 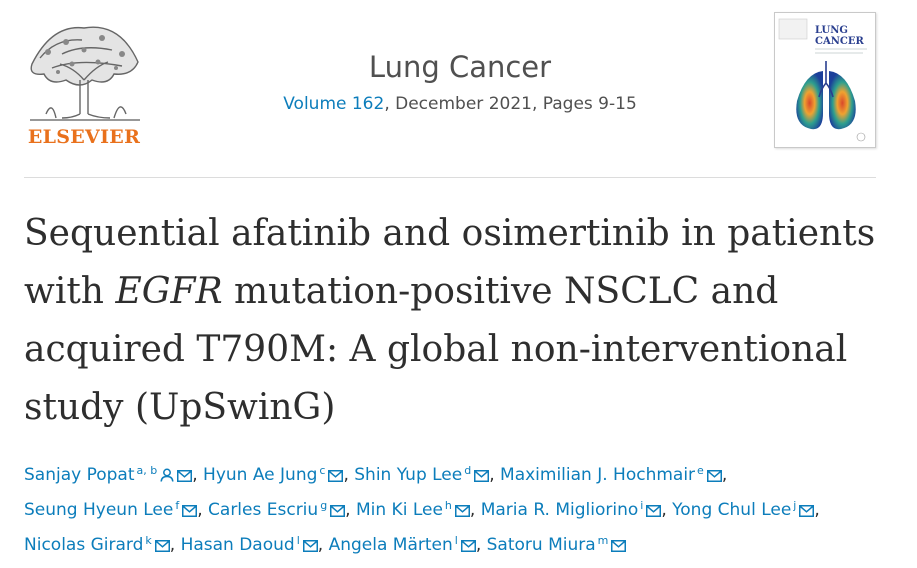 What do you see at coordinates (324, 505) in the screenshot?
I see `affiliation-marker: g` at bounding box center [324, 505].